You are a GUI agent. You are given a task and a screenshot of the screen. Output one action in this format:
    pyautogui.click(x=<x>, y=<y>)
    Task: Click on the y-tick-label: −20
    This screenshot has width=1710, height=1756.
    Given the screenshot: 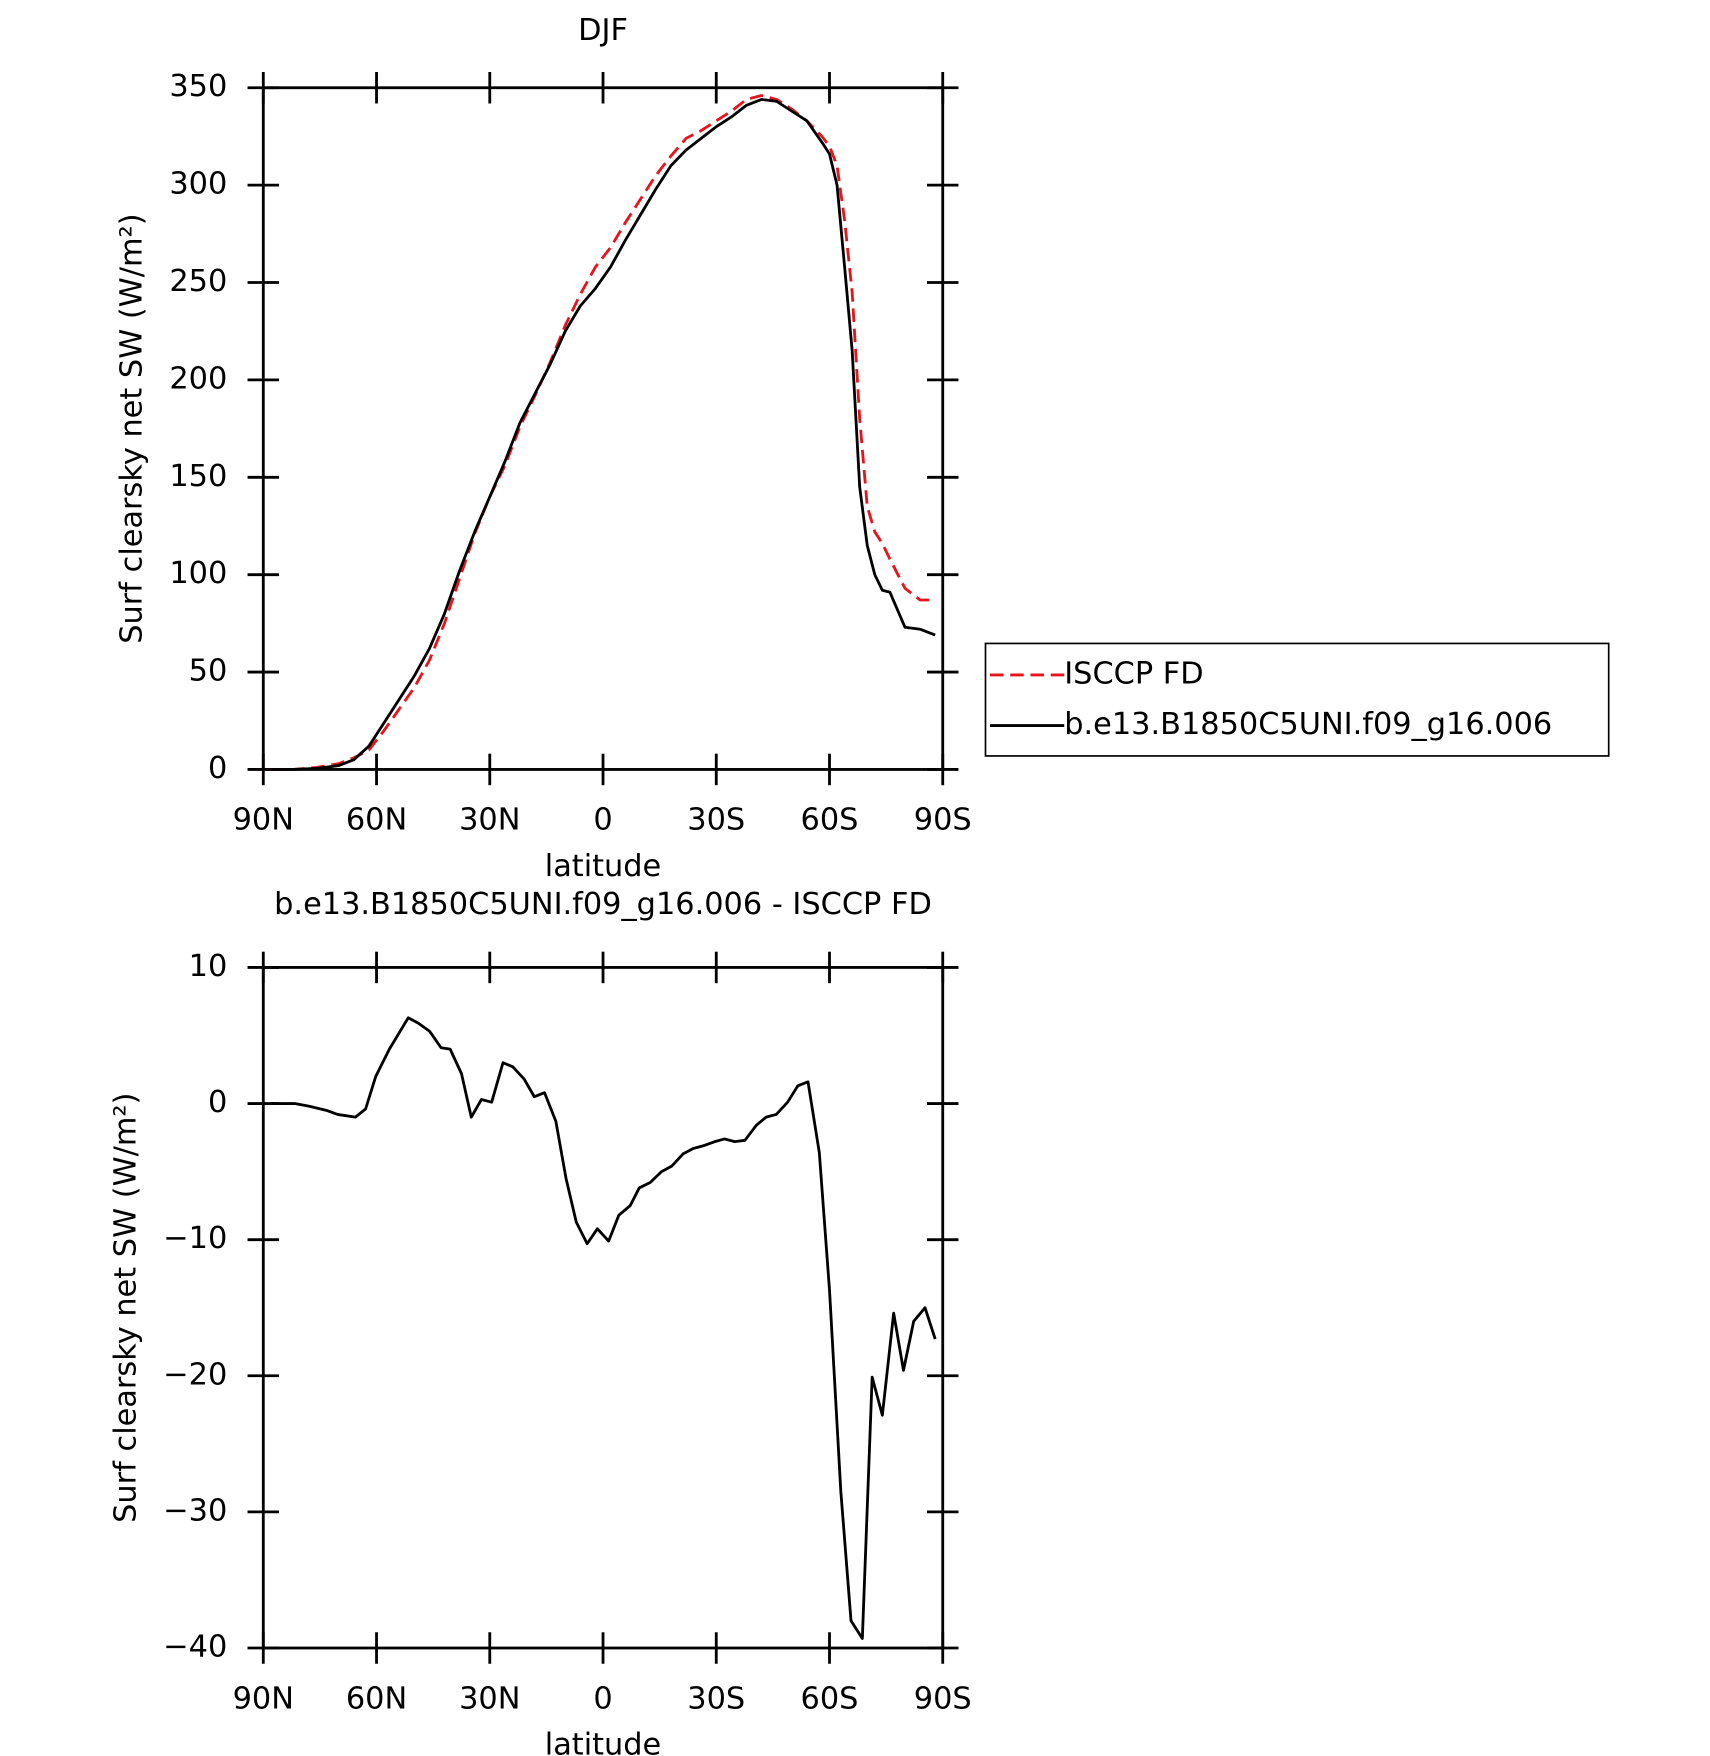 What is the action you would take?
    pyautogui.click(x=195, y=1374)
    